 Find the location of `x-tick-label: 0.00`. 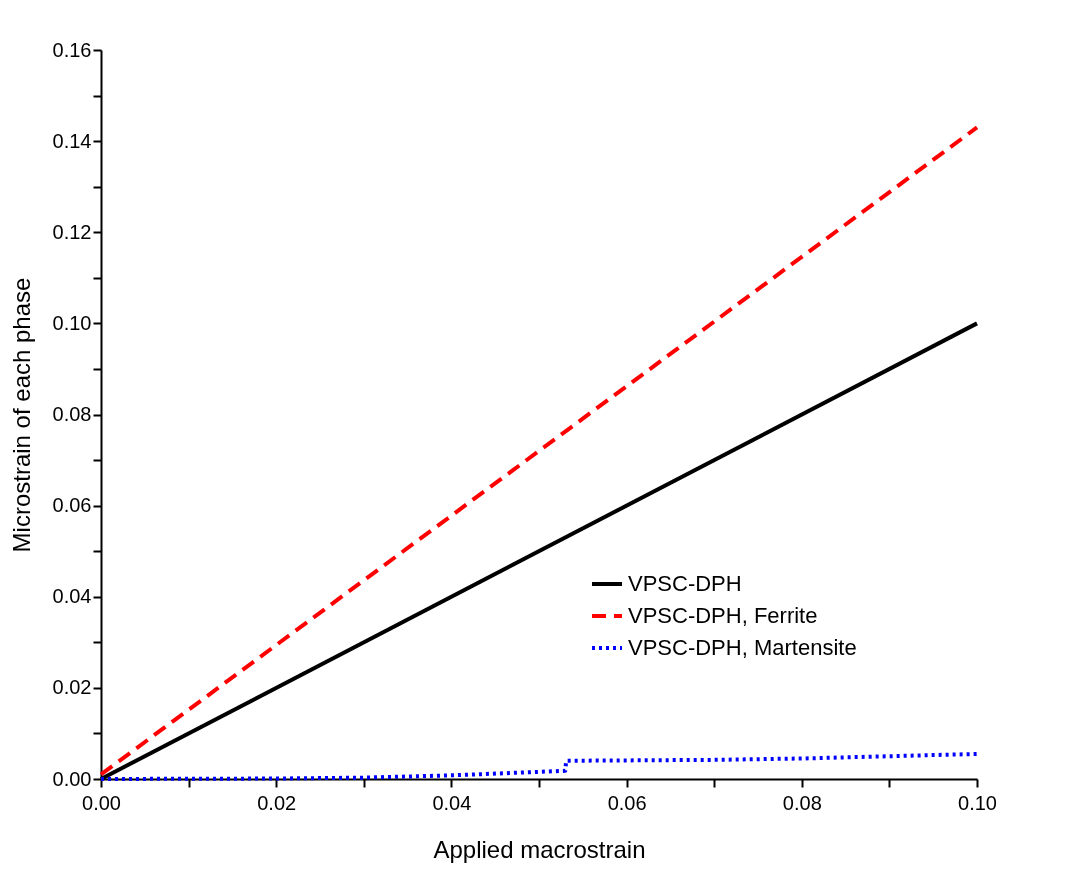

x-tick-label: 0.00 is located at coordinates (101, 802).